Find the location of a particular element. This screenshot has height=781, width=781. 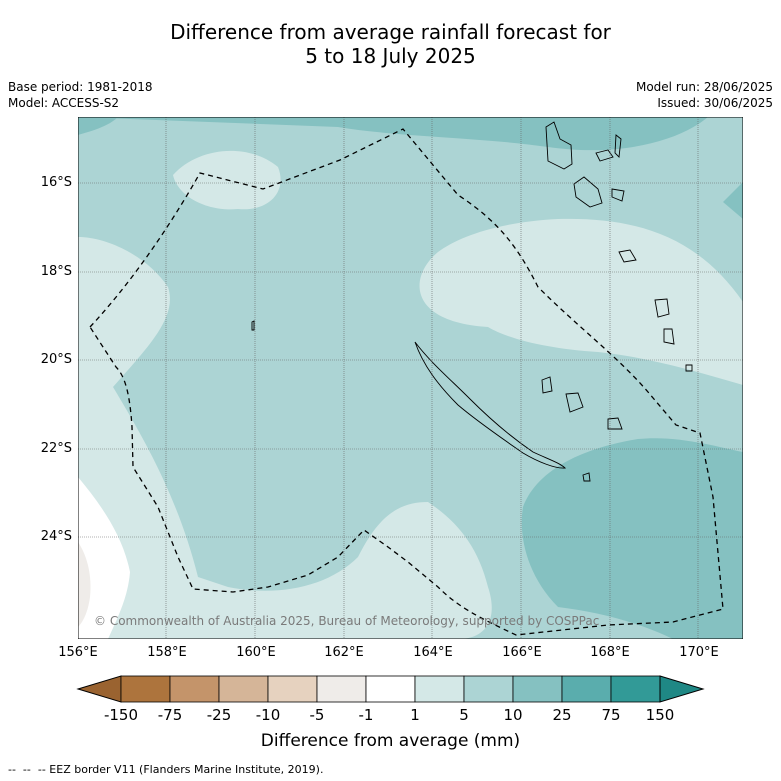

lat-tick: 24°S is located at coordinates (56, 536).